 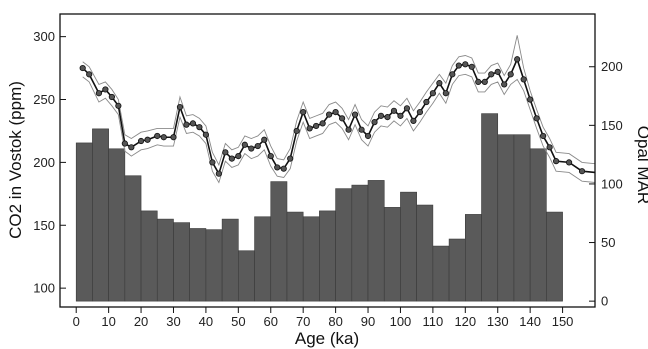 I want to click on x-tick-label: 90, so click(x=368, y=321).